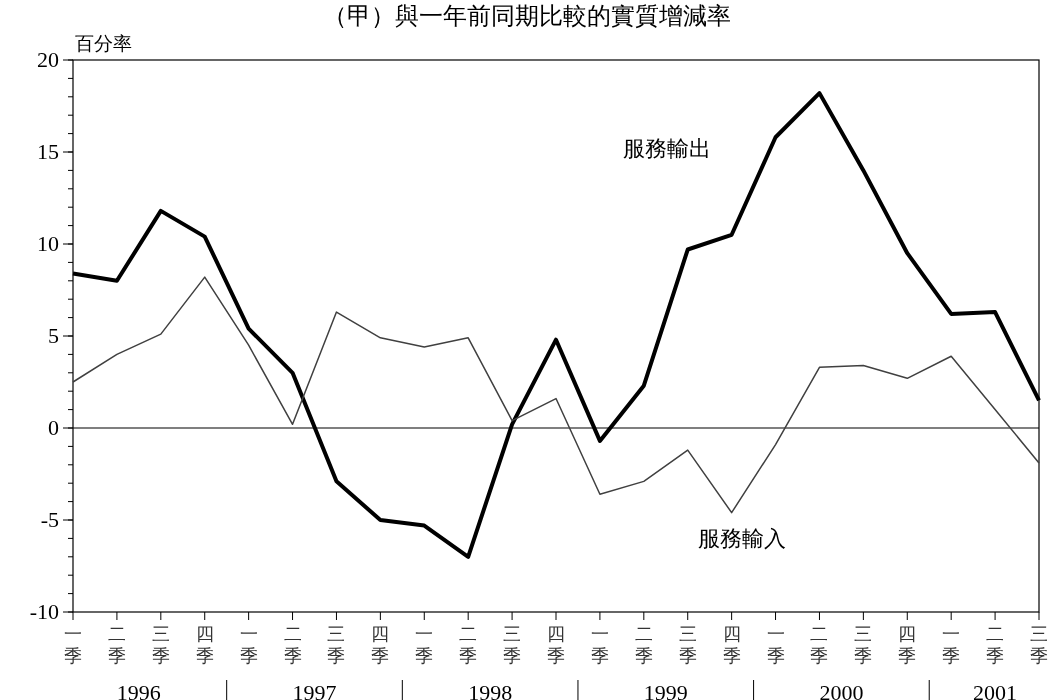  What do you see at coordinates (527, 16) in the screenshot?
I see `chart-title: （甲）與一年前同期比較的實質增減率` at bounding box center [527, 16].